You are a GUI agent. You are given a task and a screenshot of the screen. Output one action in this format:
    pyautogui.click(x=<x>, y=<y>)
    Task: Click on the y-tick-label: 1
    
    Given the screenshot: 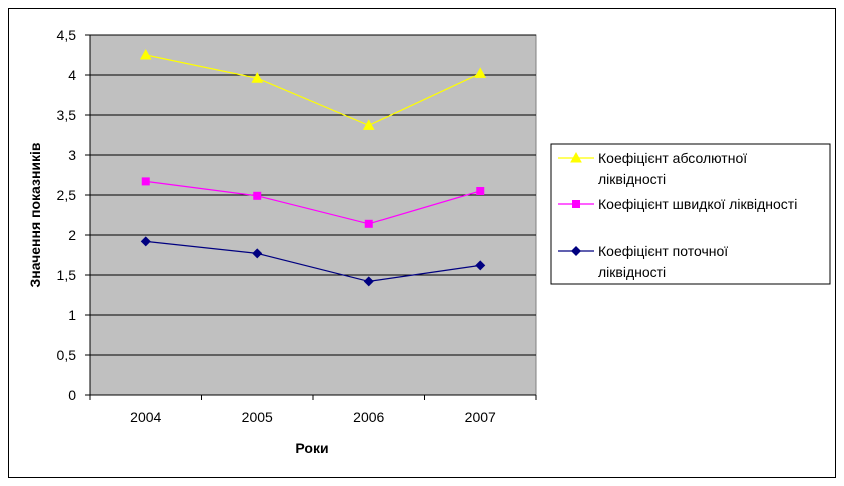 What is the action you would take?
    pyautogui.click(x=72, y=315)
    